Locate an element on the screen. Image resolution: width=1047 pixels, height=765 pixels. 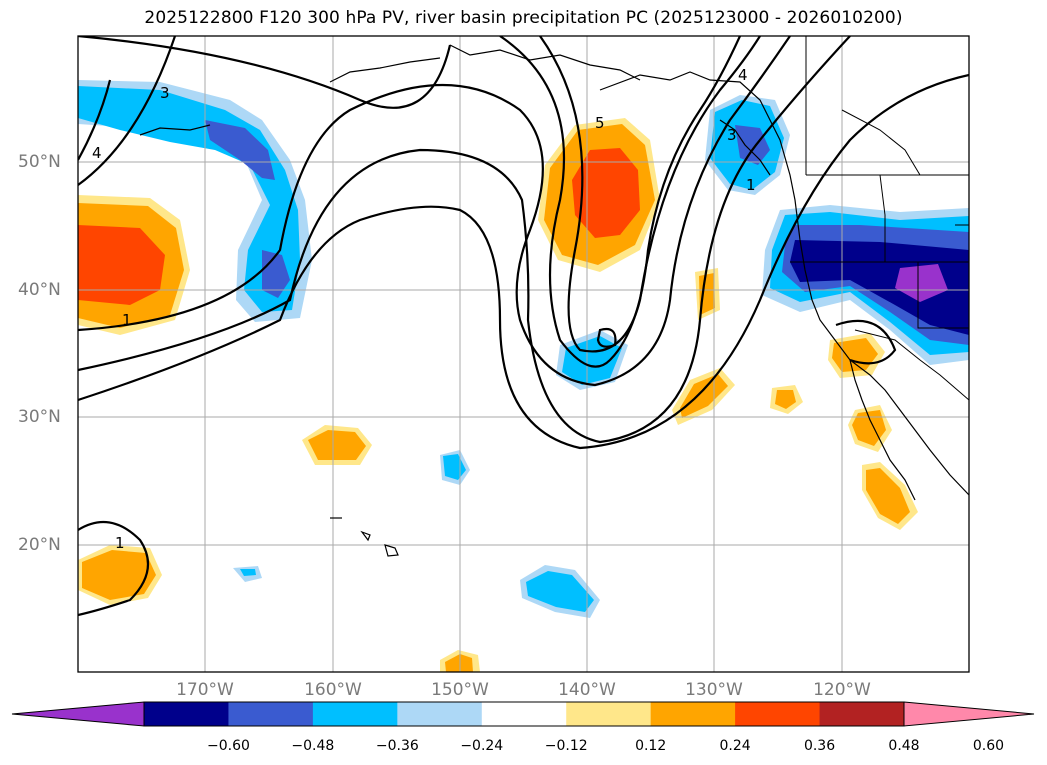
lat-label-30n: 30°N is located at coordinates (39, 417).